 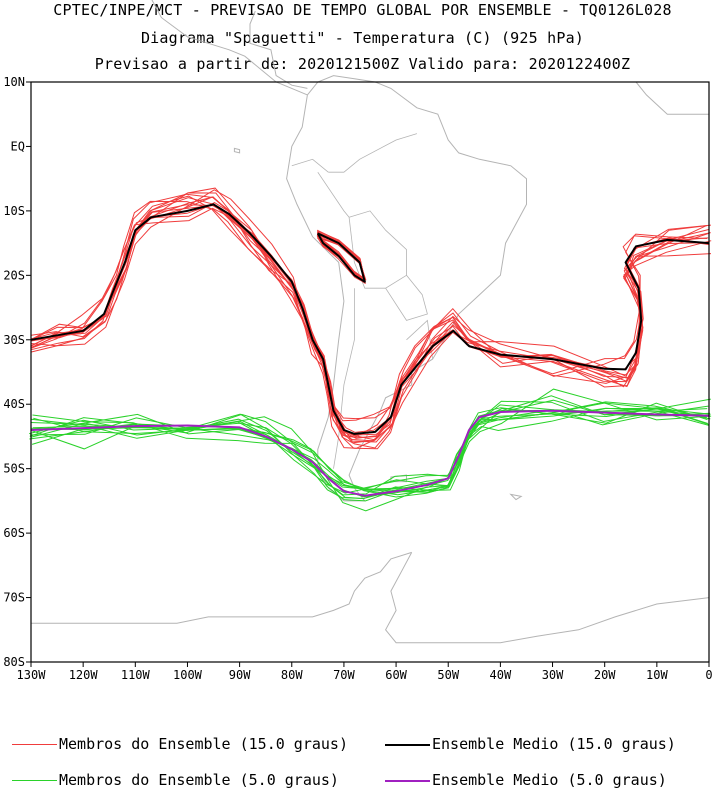 What do you see at coordinates (605, 675) in the screenshot?
I see `x-tick-label: 20W` at bounding box center [605, 675].